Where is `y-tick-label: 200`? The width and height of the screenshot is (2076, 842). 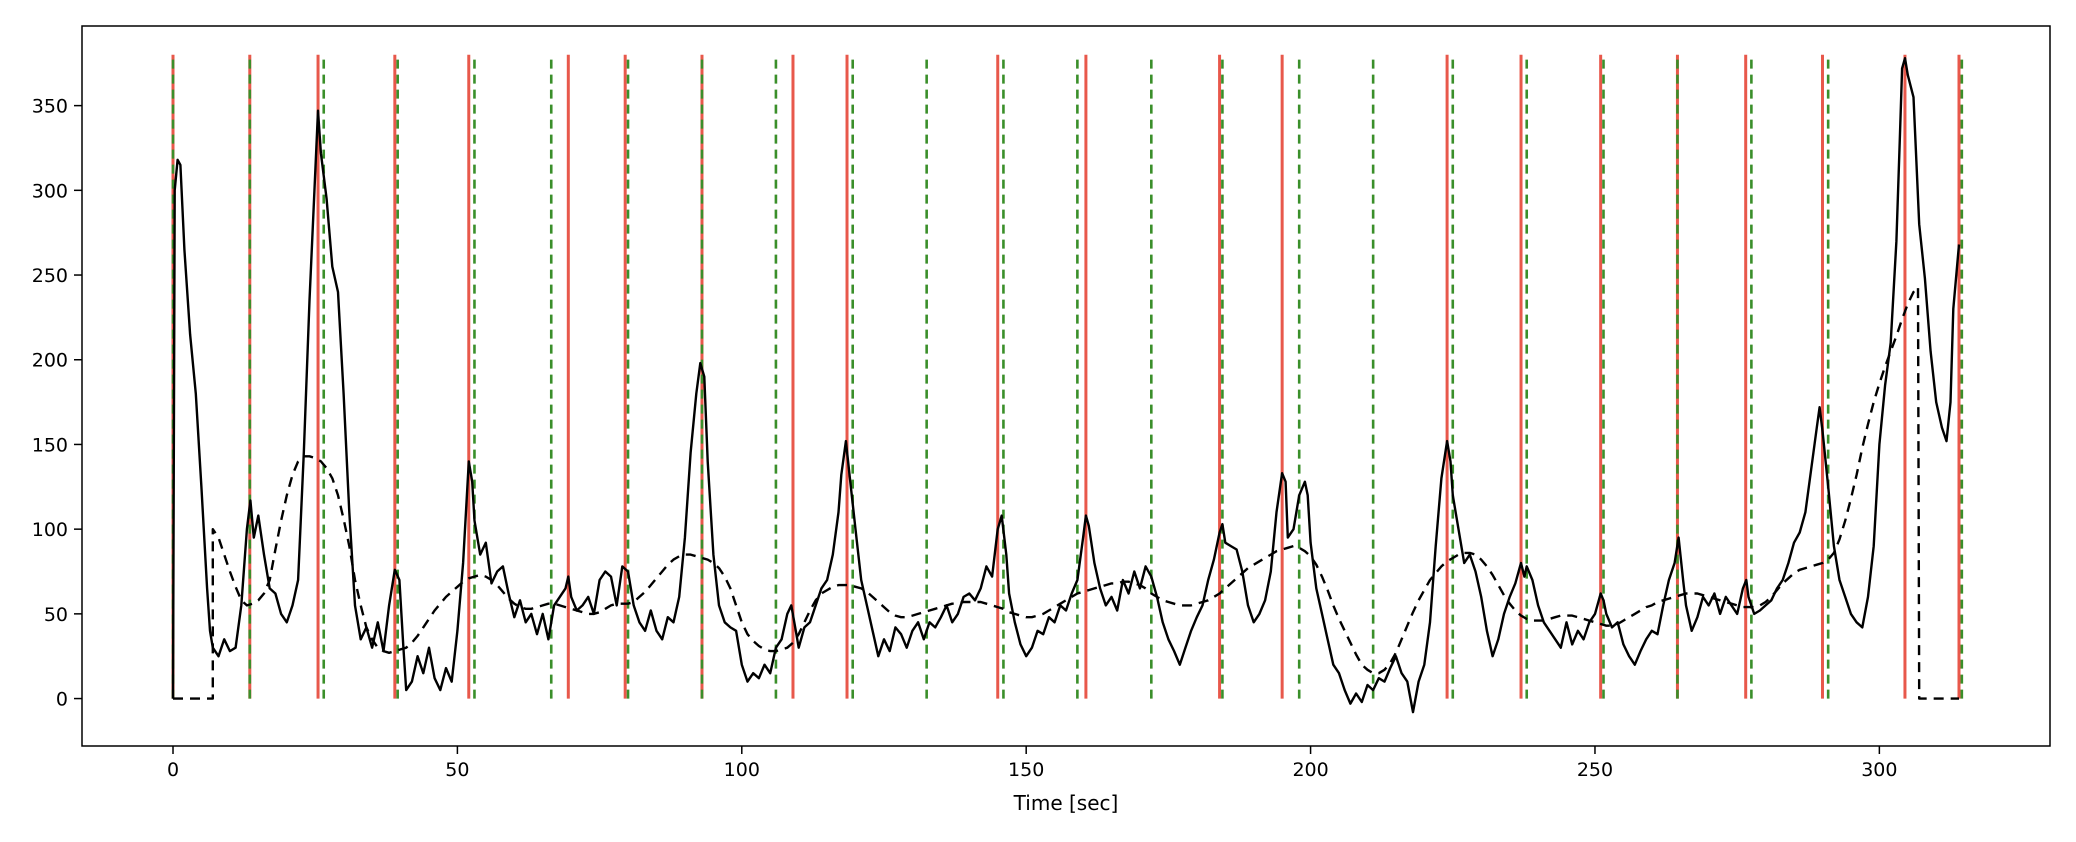
y-tick-label: 200 is located at coordinates (50, 361).